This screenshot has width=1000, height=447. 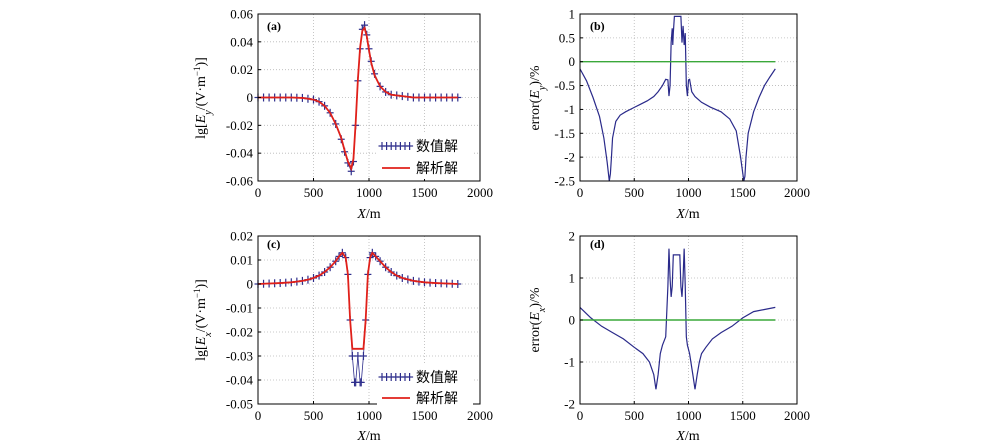 What do you see at coordinates (437, 147) in the screenshot?
I see `legend-label-numeric-a: 数值解` at bounding box center [437, 147].